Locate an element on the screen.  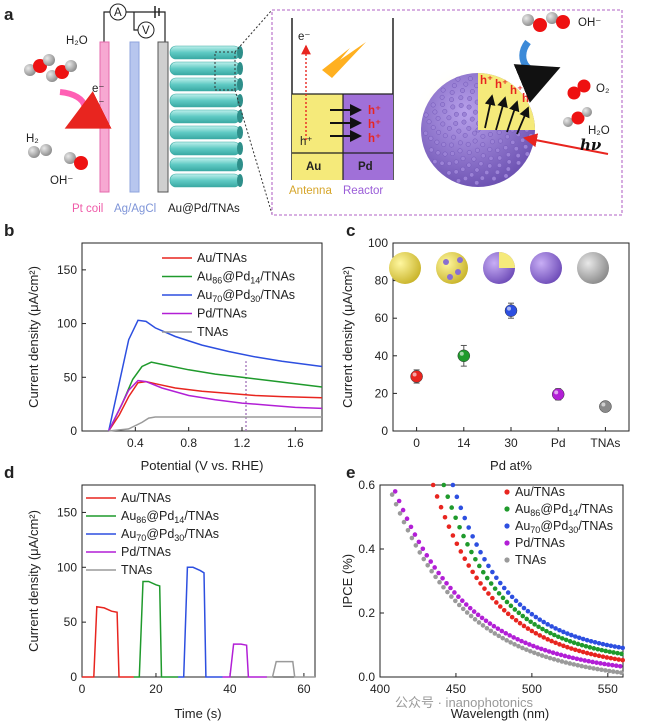
tnas-particle-icon is located at coordinates (593, 268).